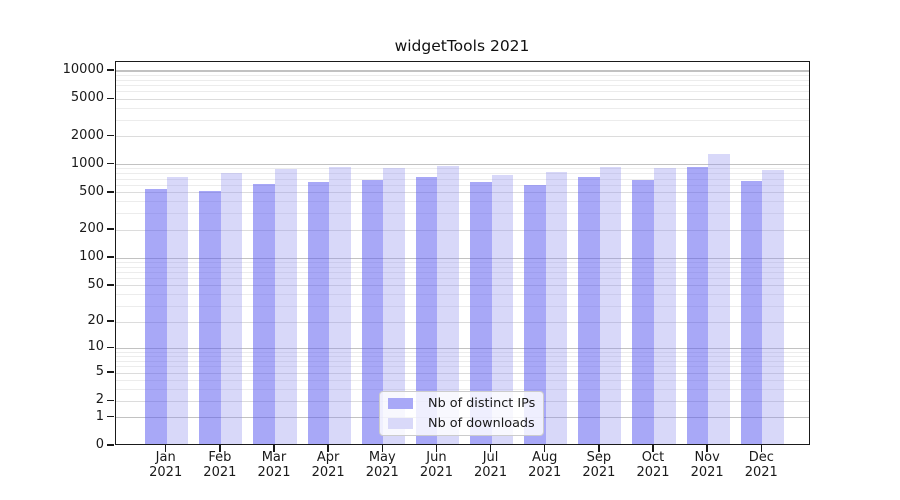 This screenshot has width=900, height=500. I want to click on legend-entry-distinct-ips: Nb of distinct IPs, so click(462, 403).